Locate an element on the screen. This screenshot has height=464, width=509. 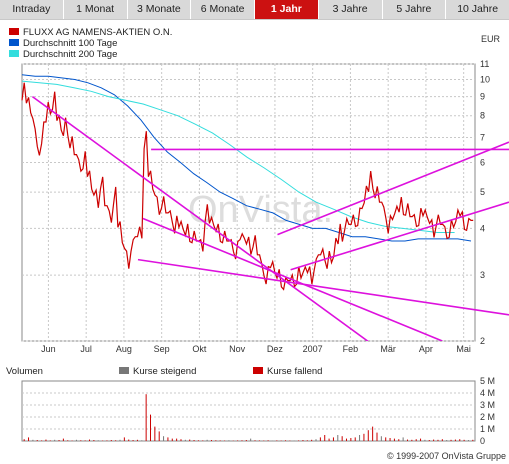
volume-tick-label: 3 M is located at coordinates (487, 405).